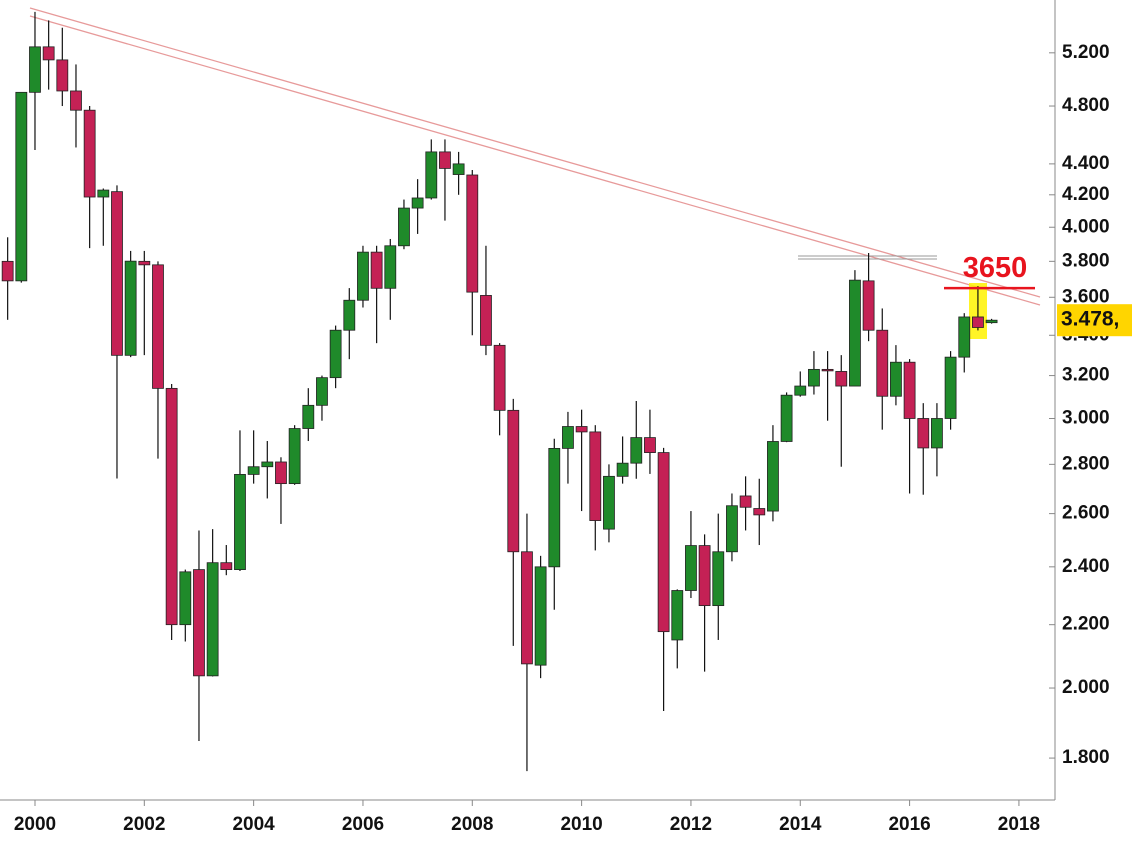 Image resolution: width=1132 pixels, height=849 pixels. What do you see at coordinates (1090, 319) in the screenshot?
I see `price-label: 3.478,` at bounding box center [1090, 319].